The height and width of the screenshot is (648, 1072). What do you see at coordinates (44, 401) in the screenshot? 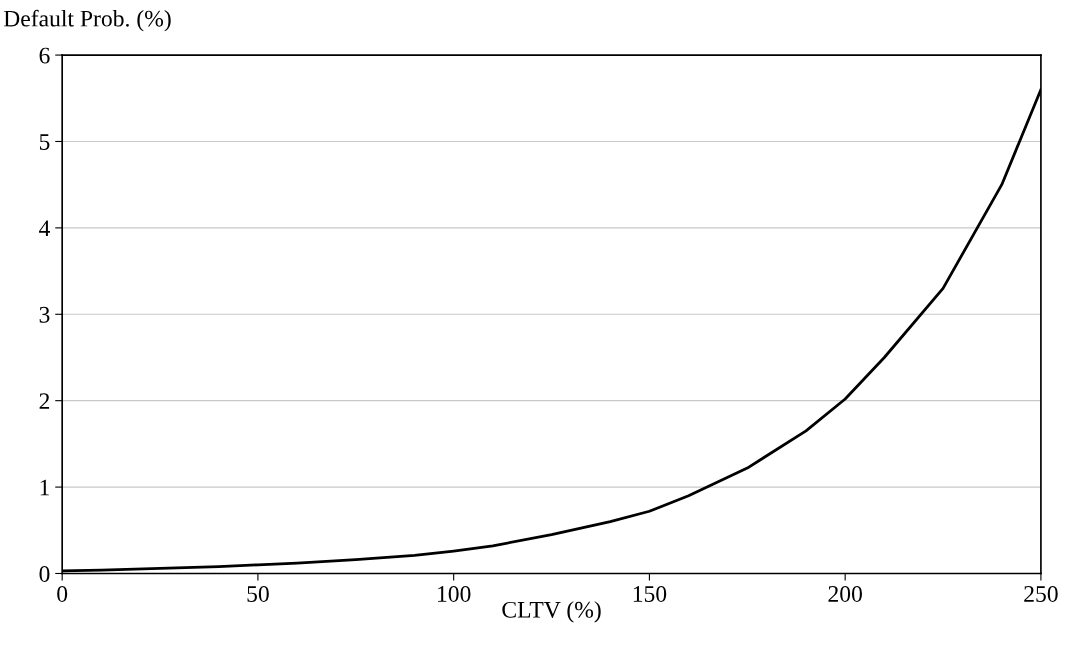
I see `y-tick-label: 2` at bounding box center [44, 401].